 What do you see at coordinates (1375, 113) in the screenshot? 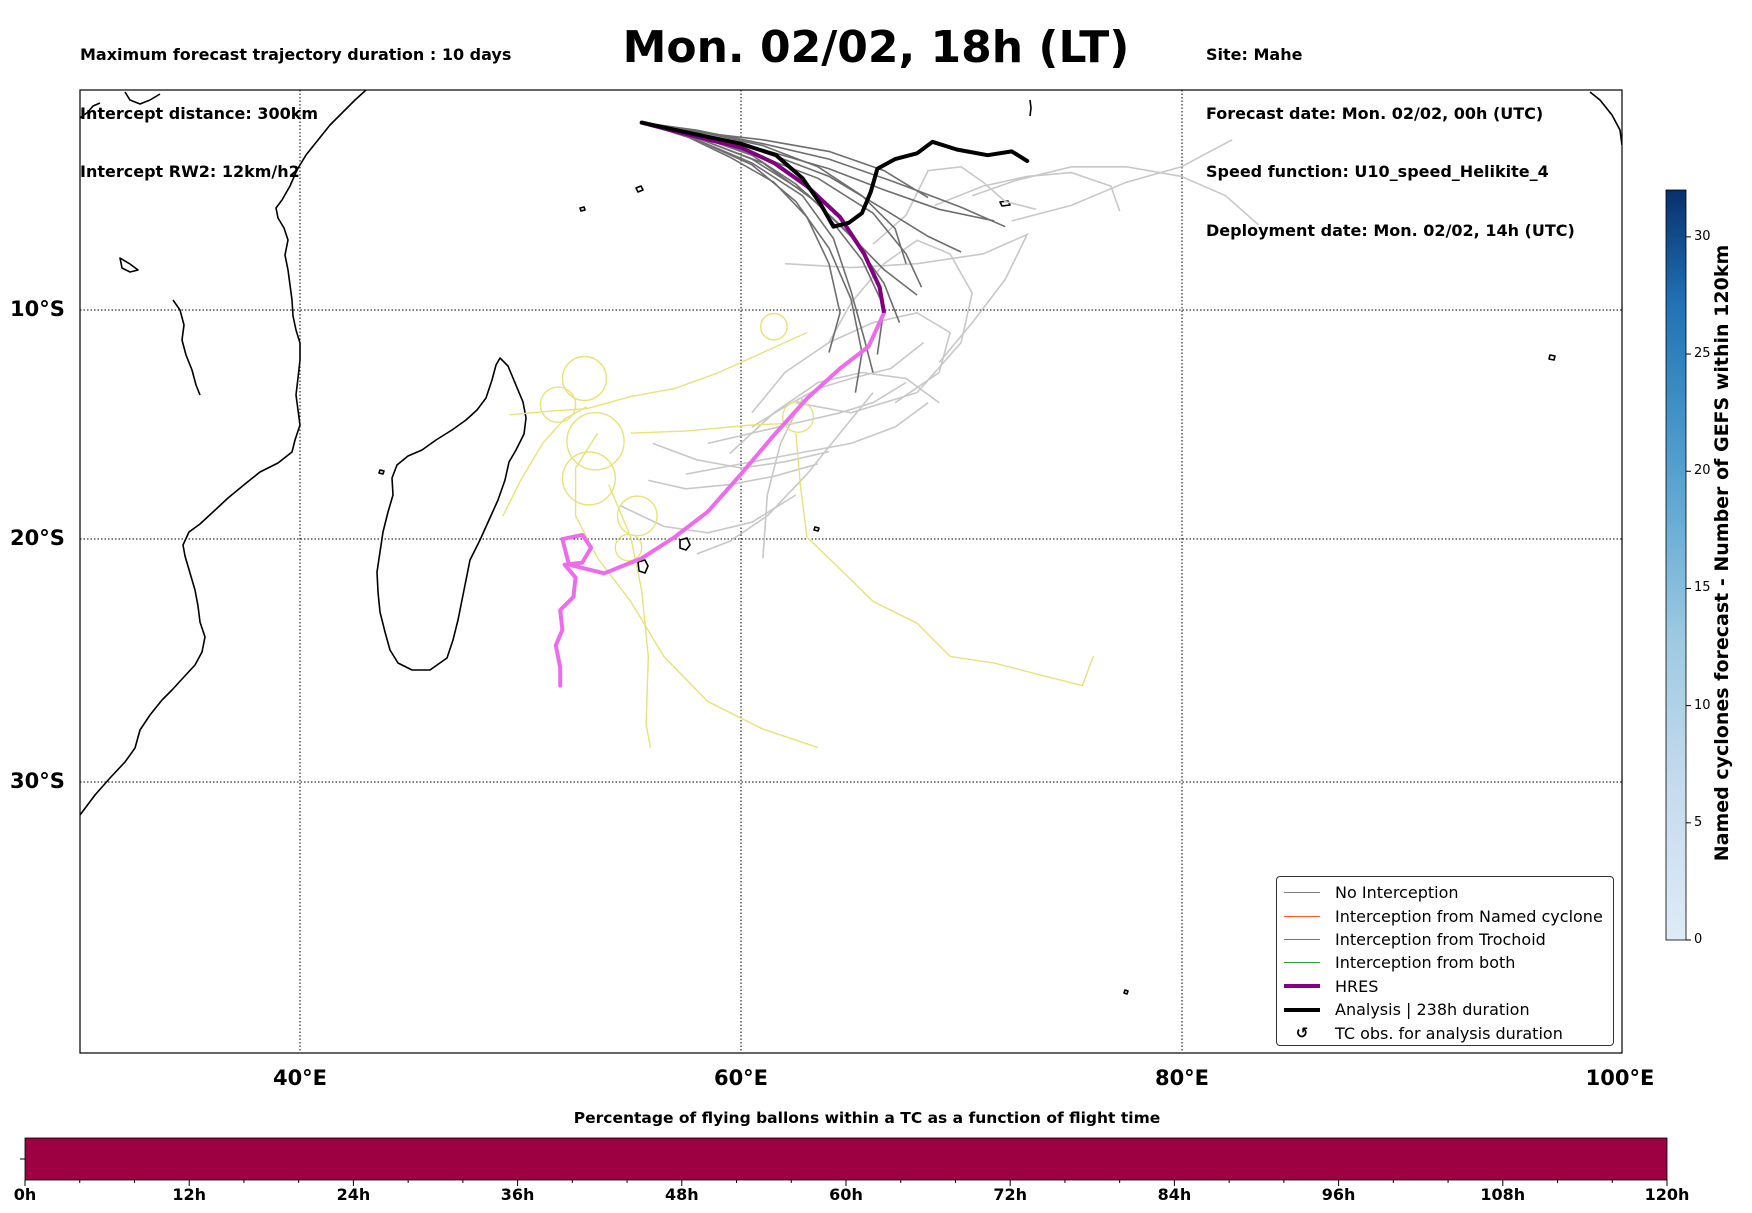
I see `header-forecast-date: Forecast date: Mon. 02/02, 00h (UTC)` at bounding box center [1375, 113].